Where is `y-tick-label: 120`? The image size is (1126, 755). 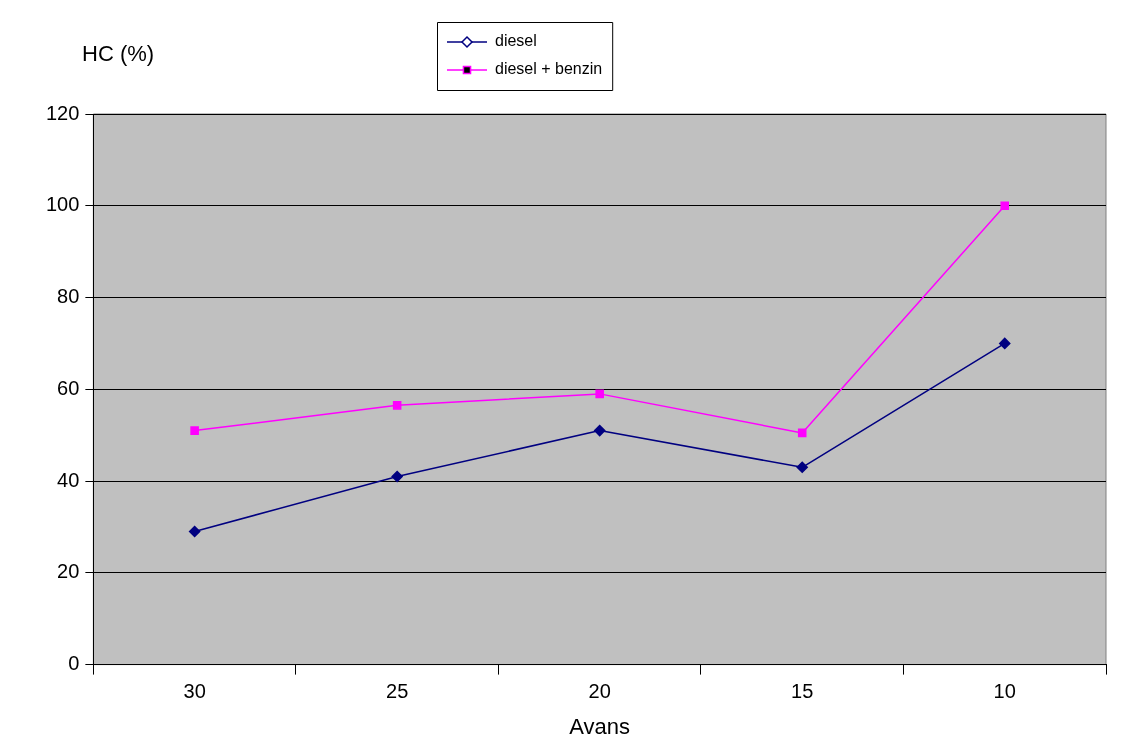
y-tick-label: 120 is located at coordinates (62, 112).